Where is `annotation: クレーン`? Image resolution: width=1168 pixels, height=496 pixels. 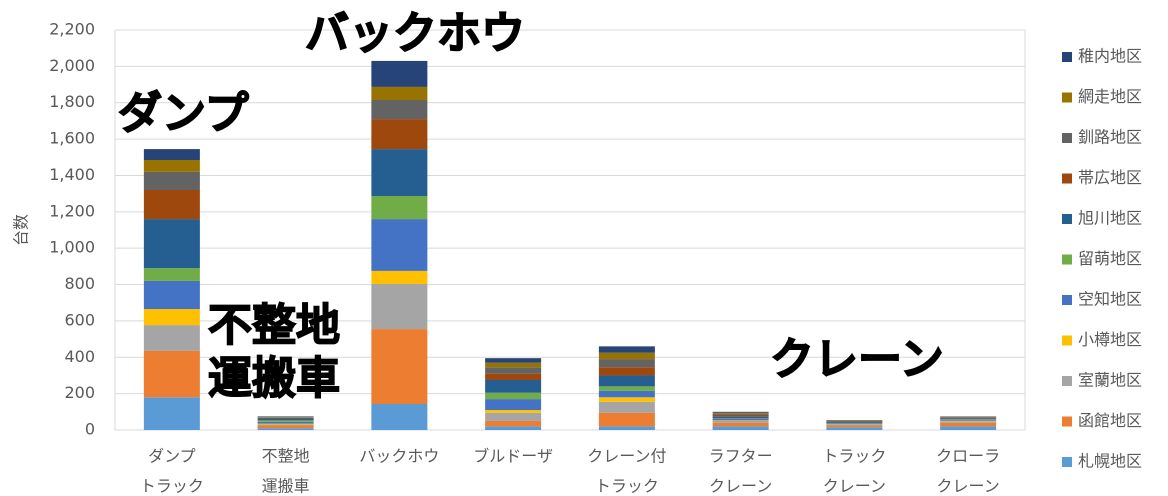
annotation: クレーン is located at coordinates (857, 359).